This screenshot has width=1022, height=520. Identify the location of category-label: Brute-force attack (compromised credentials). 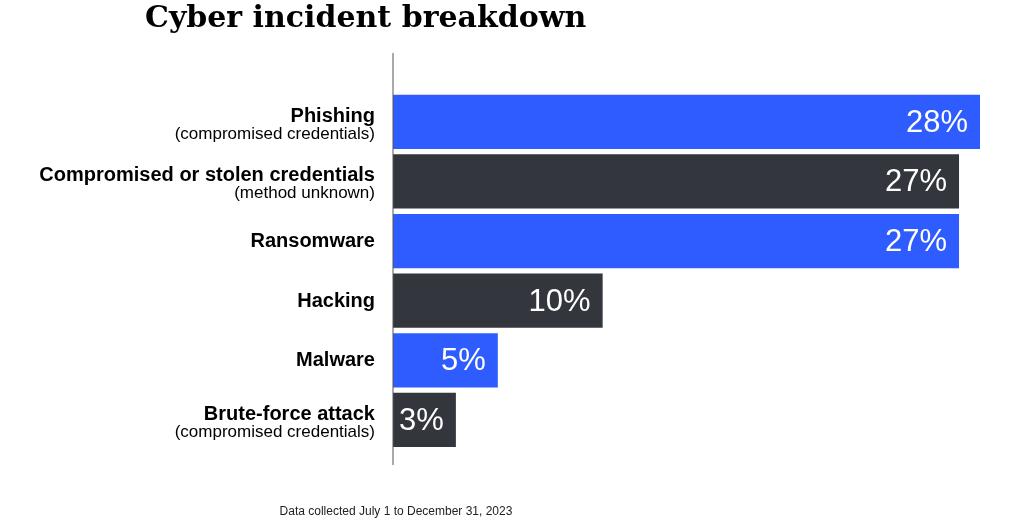
(274, 421).